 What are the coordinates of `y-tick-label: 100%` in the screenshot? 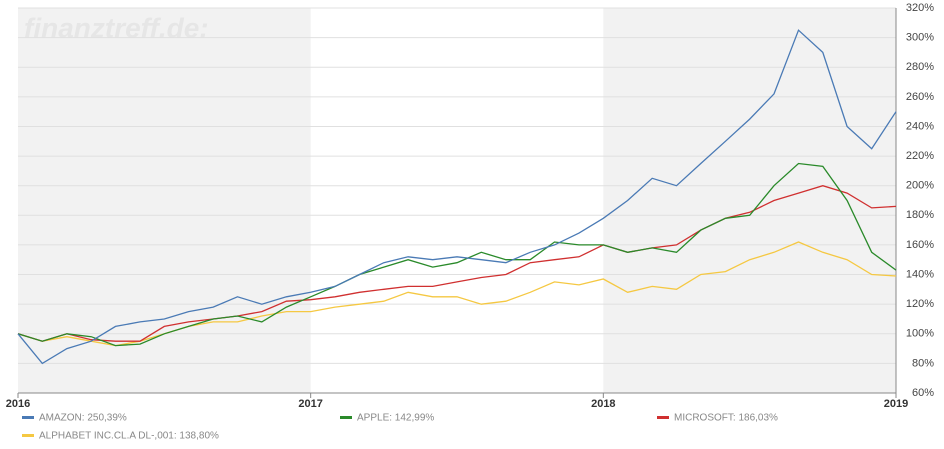 It's located at (920, 334).